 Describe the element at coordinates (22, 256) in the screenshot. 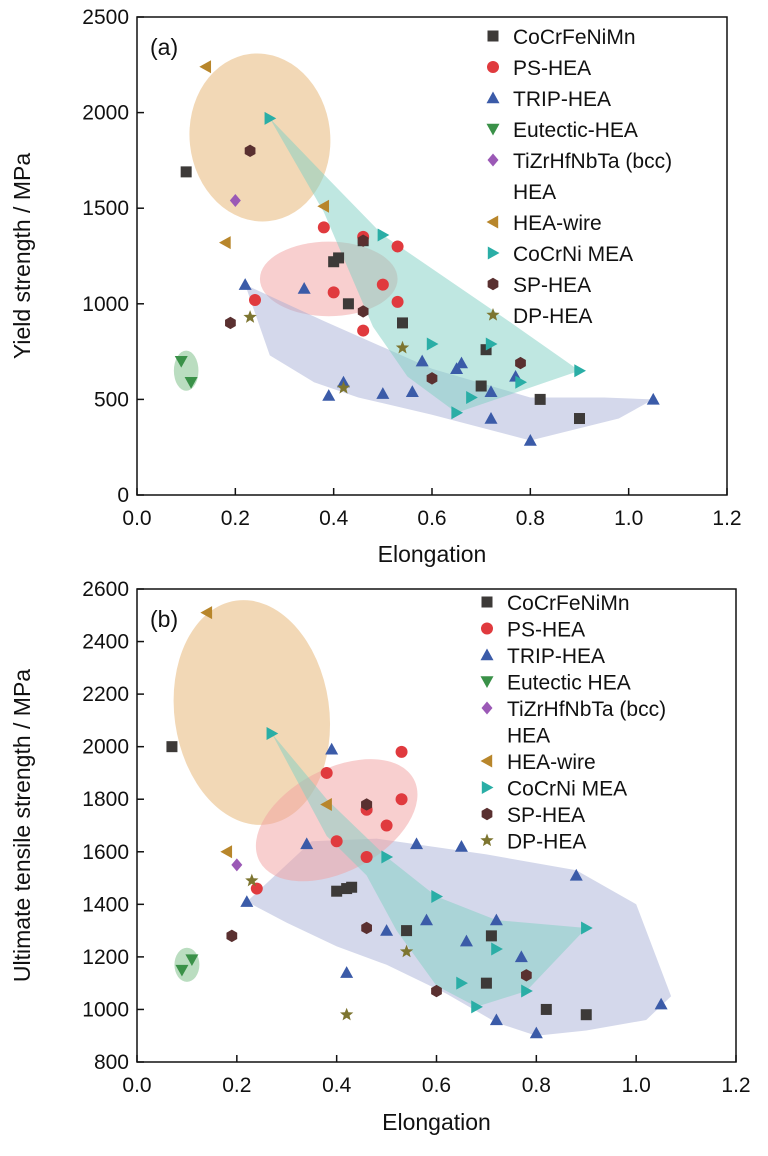

I see `y-axis-label: Yield strength / MPa` at that location.